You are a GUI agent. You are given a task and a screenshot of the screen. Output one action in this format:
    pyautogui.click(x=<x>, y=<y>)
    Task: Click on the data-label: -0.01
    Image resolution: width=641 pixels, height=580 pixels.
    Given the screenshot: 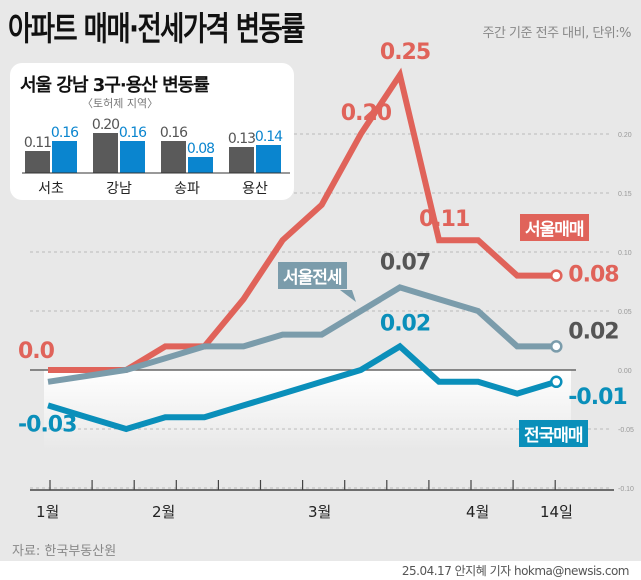 What is the action you would take?
    pyautogui.click(x=597, y=397)
    